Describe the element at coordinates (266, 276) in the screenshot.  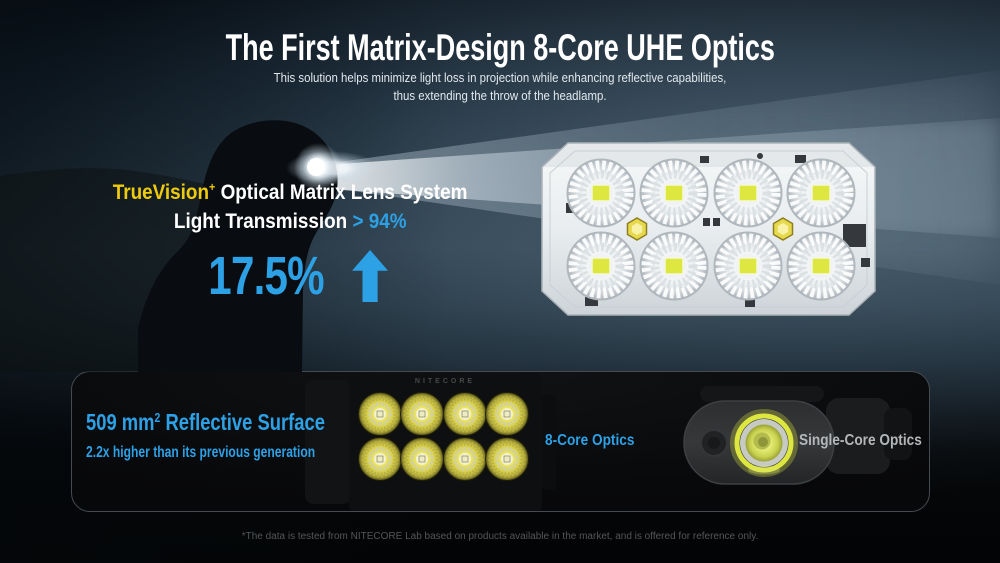
I see `increase-value: 17.5%` at that location.